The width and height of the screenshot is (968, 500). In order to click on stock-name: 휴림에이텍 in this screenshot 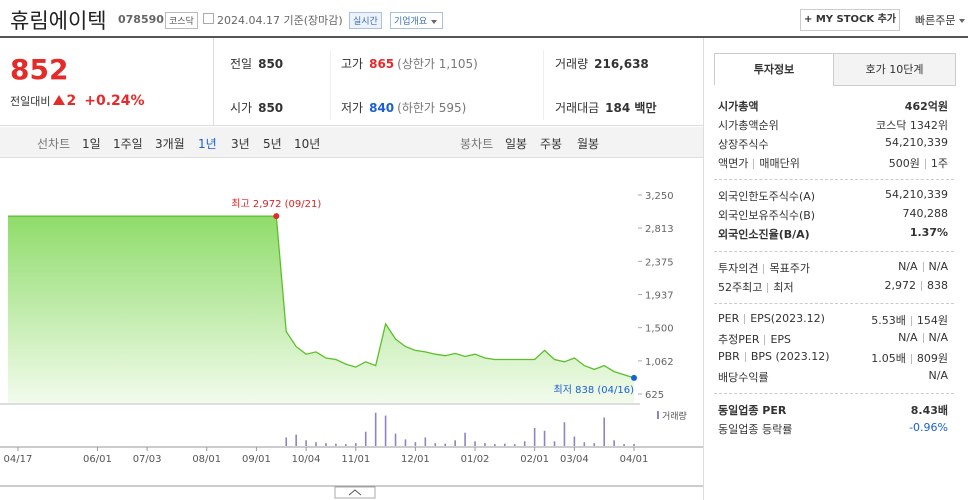, I will do `click(58, 21)`.